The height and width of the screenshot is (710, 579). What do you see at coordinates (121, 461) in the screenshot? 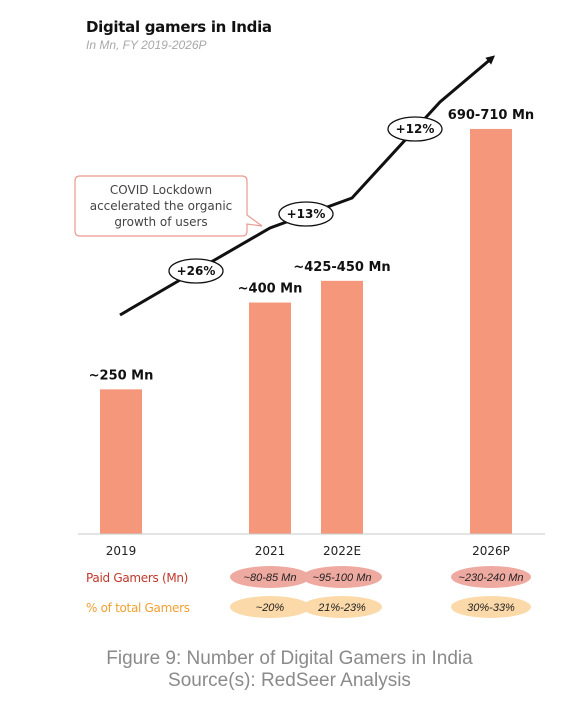
I see `bar-2019` at bounding box center [121, 461].